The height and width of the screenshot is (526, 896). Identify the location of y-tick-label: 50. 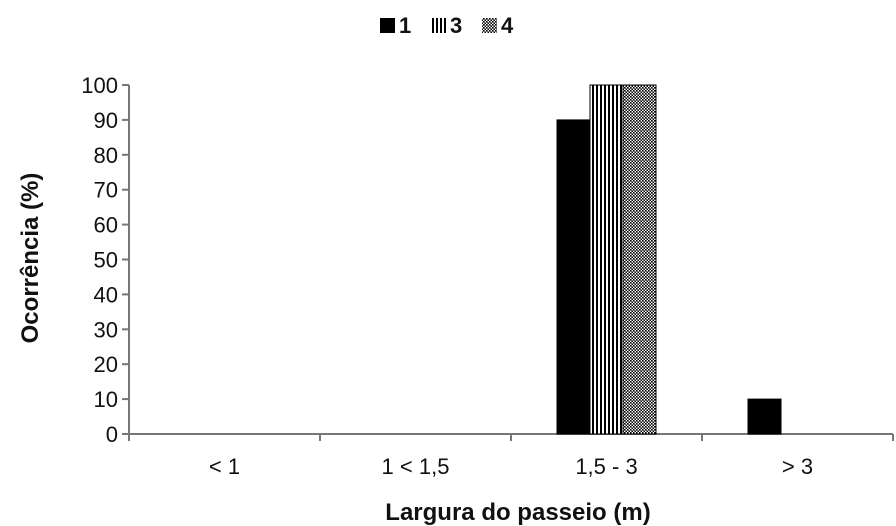
(106, 260).